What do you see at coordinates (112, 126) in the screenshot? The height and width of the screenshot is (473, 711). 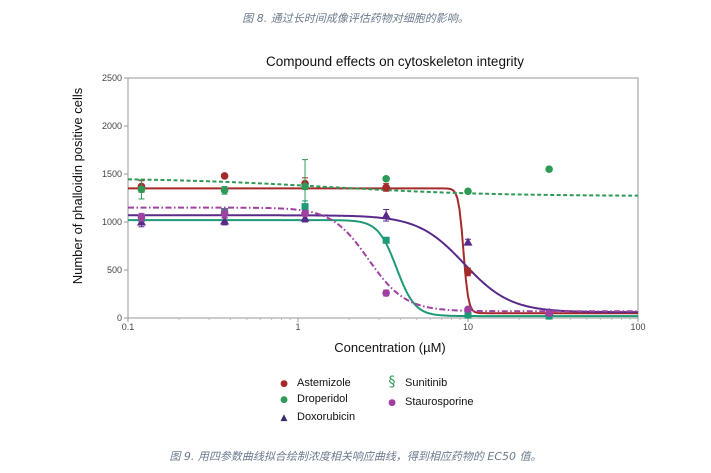 I see `y-tick-label: 2000` at bounding box center [112, 126].